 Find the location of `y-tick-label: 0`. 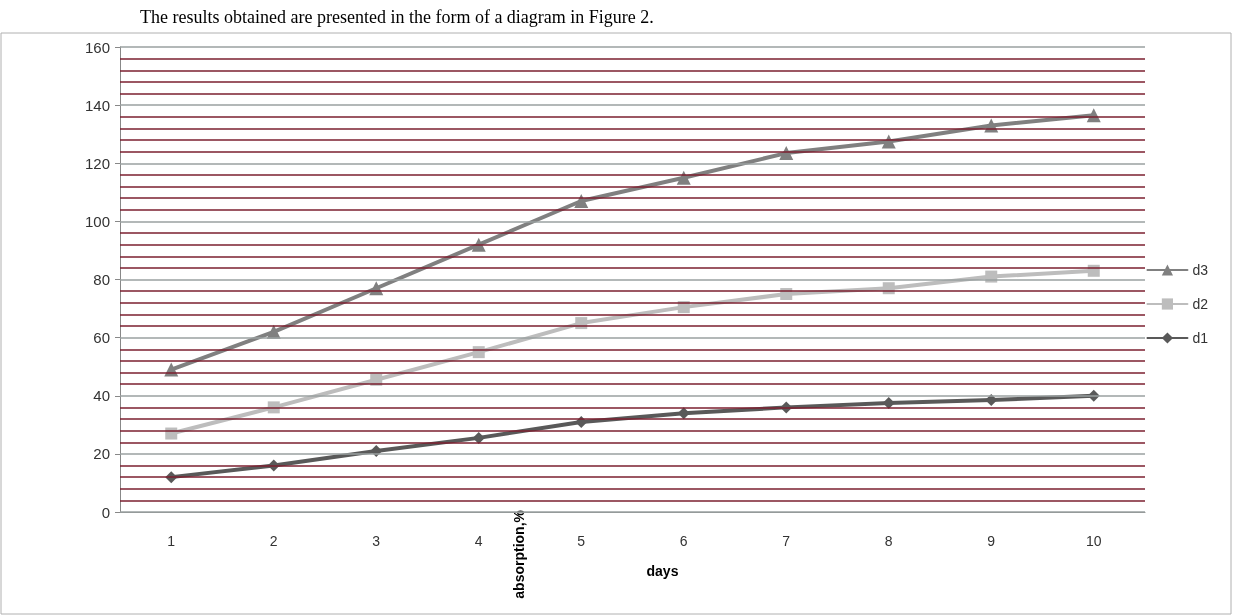

y-tick-label: 0 is located at coordinates (105, 512).